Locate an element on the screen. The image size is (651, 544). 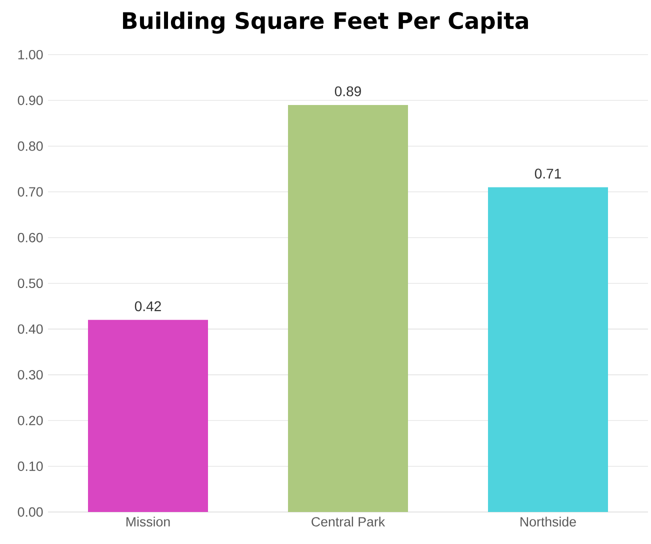
y-tick-label: 1.00 is located at coordinates (30, 55).